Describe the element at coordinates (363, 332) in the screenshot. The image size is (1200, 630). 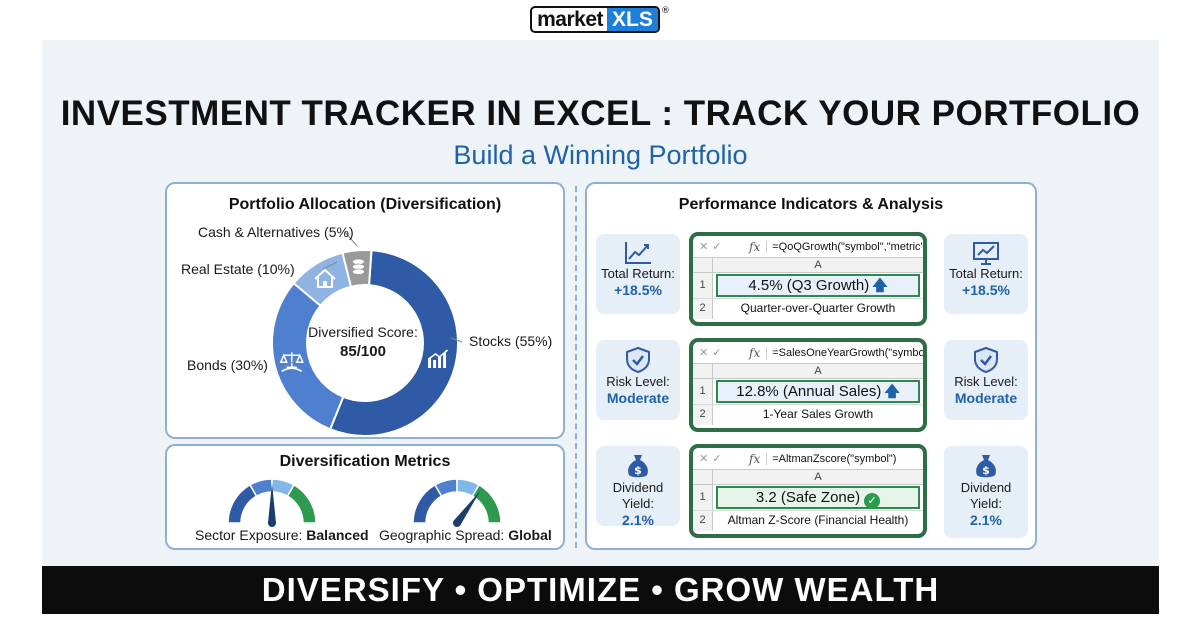
I see `score-label: Diversified Score:` at that location.